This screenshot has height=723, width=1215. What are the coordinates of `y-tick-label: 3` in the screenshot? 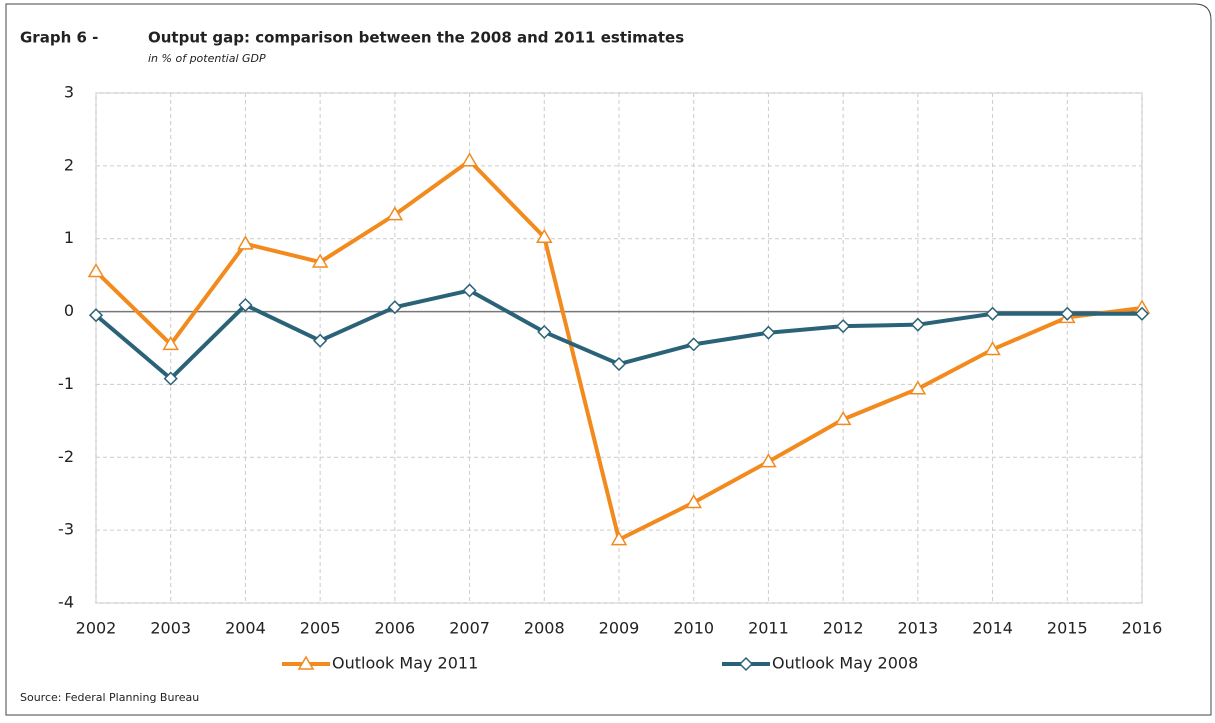 It's located at (69, 92).